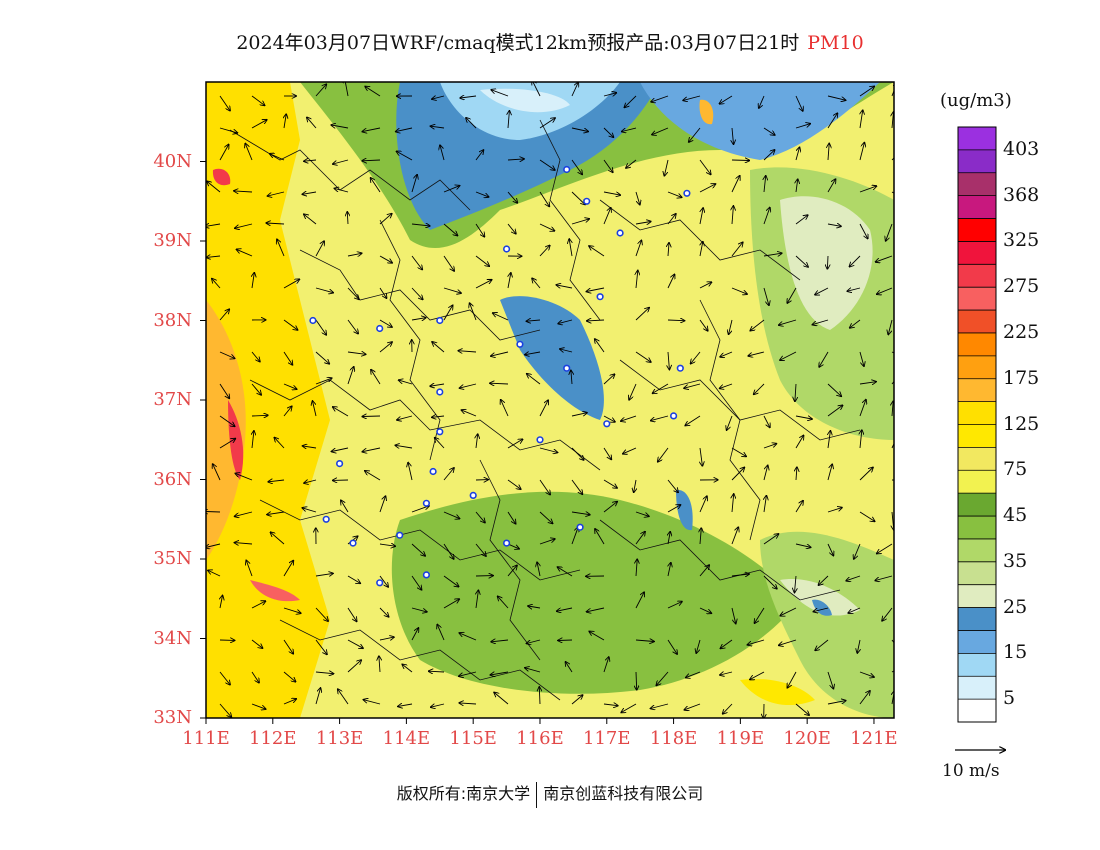 The image size is (1100, 850). What do you see at coordinates (971, 771) in the screenshot?
I see `wind-reference-label: 10 m/s` at bounding box center [971, 771].